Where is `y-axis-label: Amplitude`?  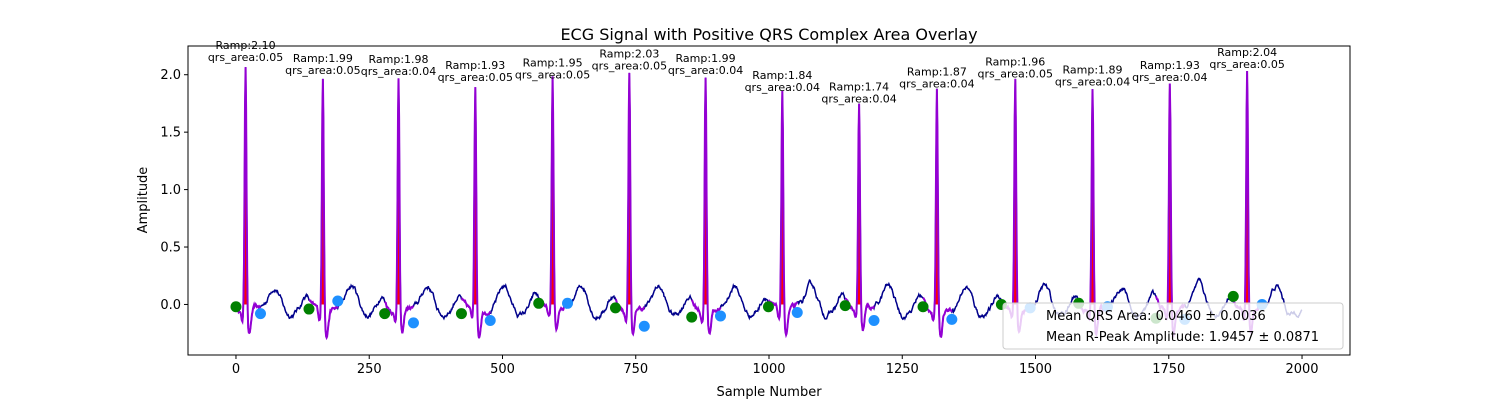
y-axis-label: Amplitude is located at coordinates (143, 200).